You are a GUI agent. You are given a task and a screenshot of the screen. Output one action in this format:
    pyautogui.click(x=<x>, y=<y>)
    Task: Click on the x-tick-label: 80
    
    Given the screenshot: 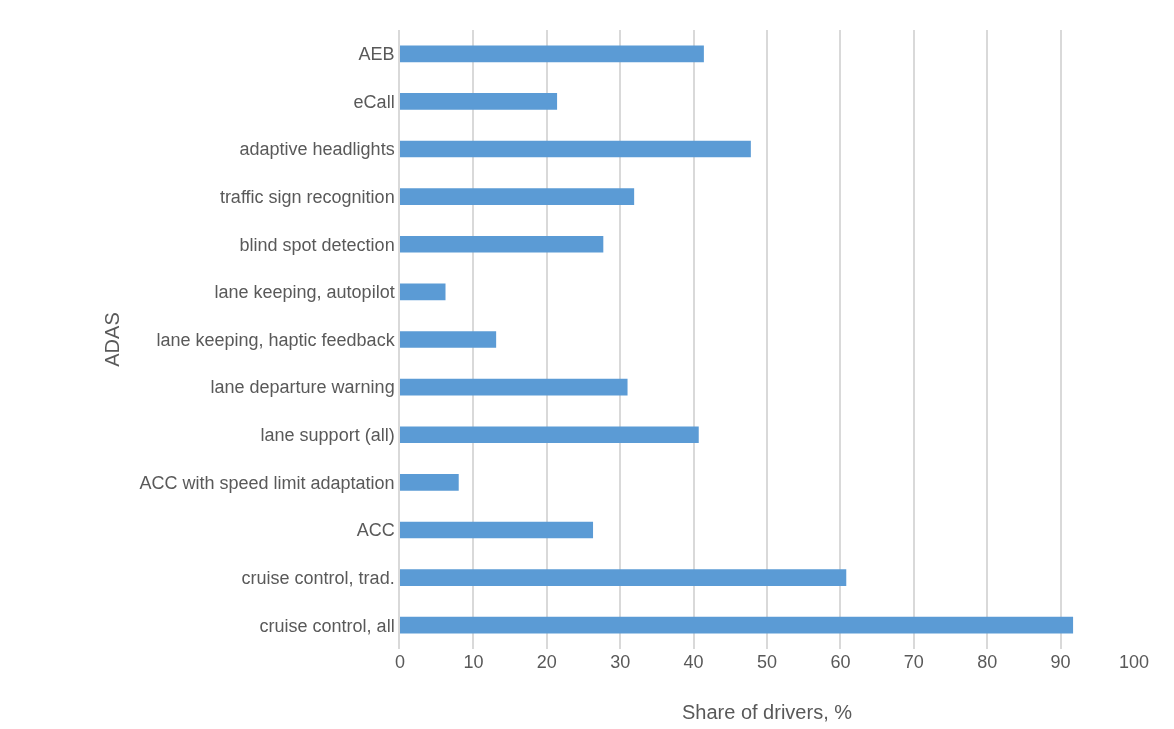 What is the action you would take?
    pyautogui.click(x=987, y=662)
    